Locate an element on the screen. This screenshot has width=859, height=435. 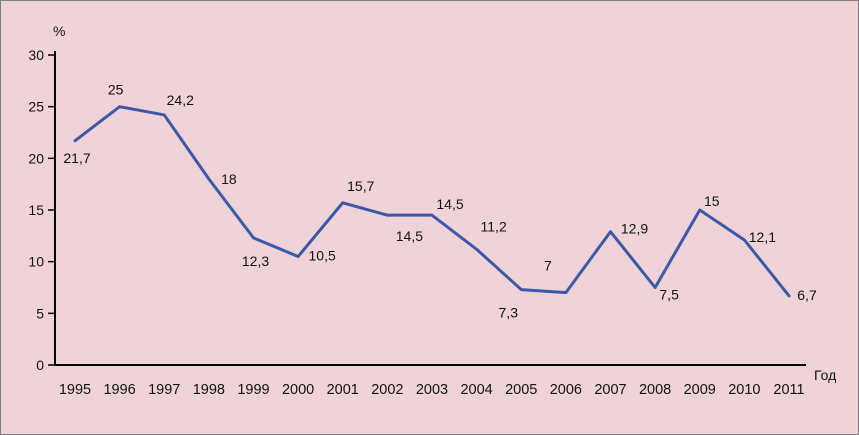
point-label: 12,1 is located at coordinates (762, 237).